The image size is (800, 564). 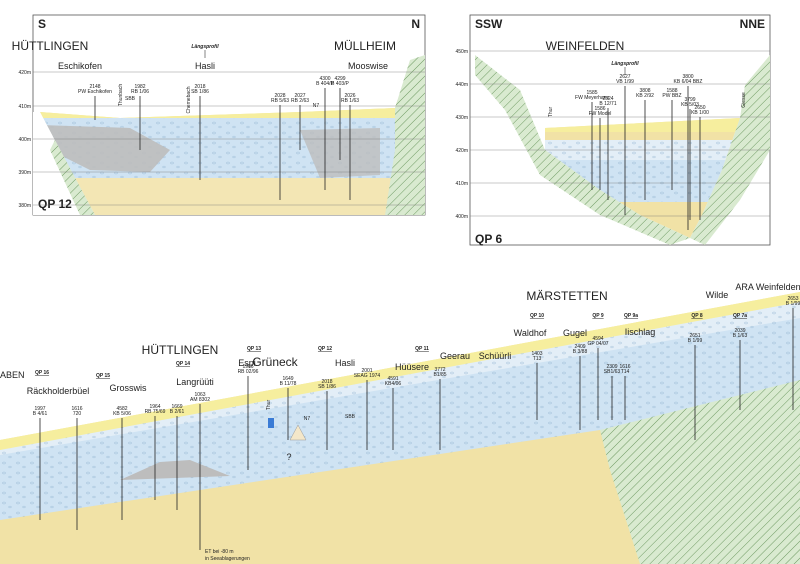 What do you see at coordinates (199, 395) in the screenshot?
I see `borehole-id: 1063` at bounding box center [199, 395].